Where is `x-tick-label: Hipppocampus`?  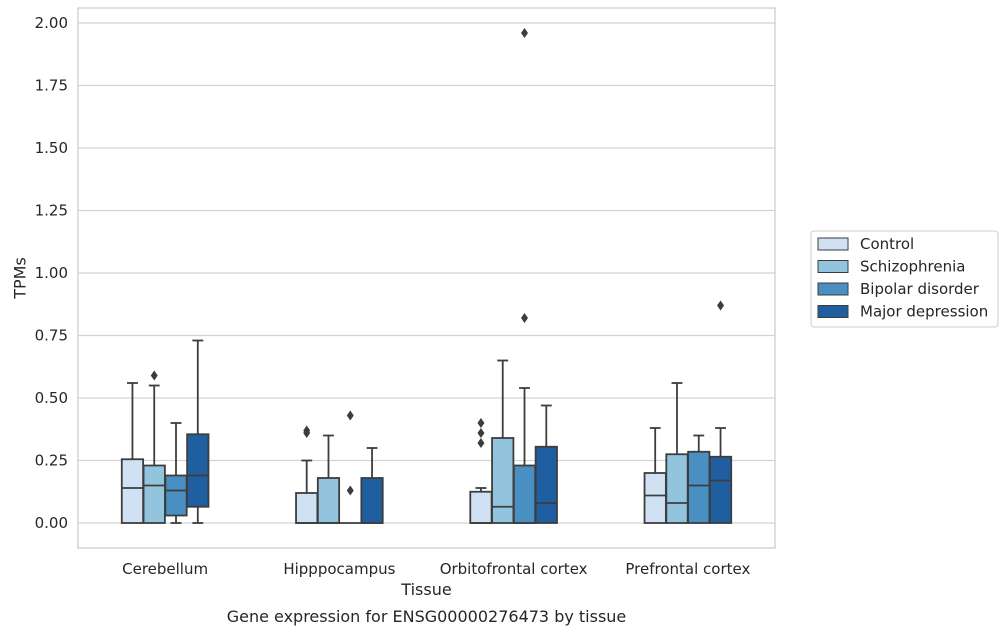
x-tick-label: Hipppocampus is located at coordinates (339, 569).